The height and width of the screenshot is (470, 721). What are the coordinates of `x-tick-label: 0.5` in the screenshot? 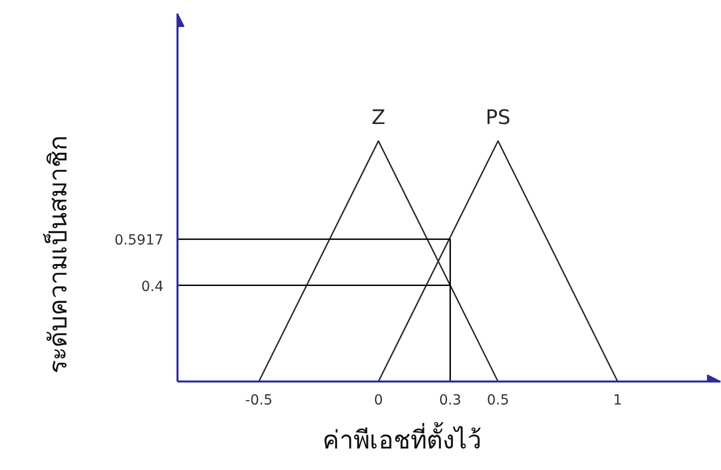 It's located at (498, 400).